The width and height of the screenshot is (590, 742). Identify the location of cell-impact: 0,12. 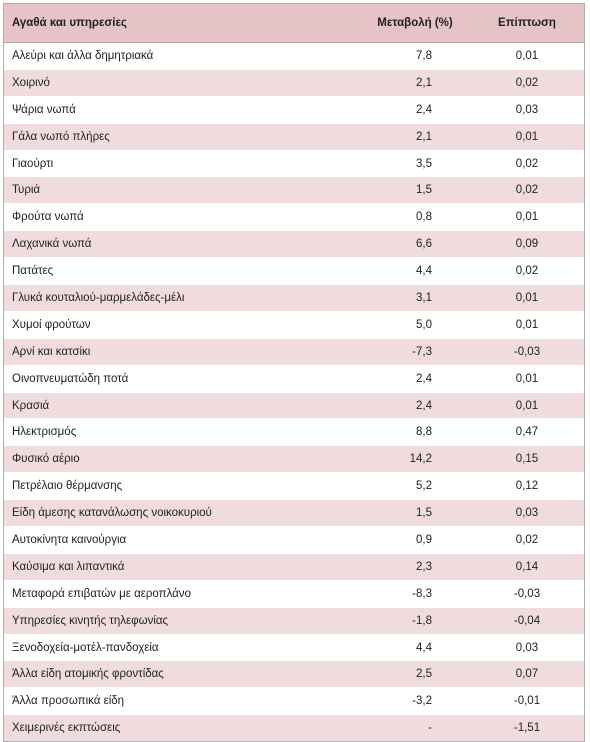
(527, 486).